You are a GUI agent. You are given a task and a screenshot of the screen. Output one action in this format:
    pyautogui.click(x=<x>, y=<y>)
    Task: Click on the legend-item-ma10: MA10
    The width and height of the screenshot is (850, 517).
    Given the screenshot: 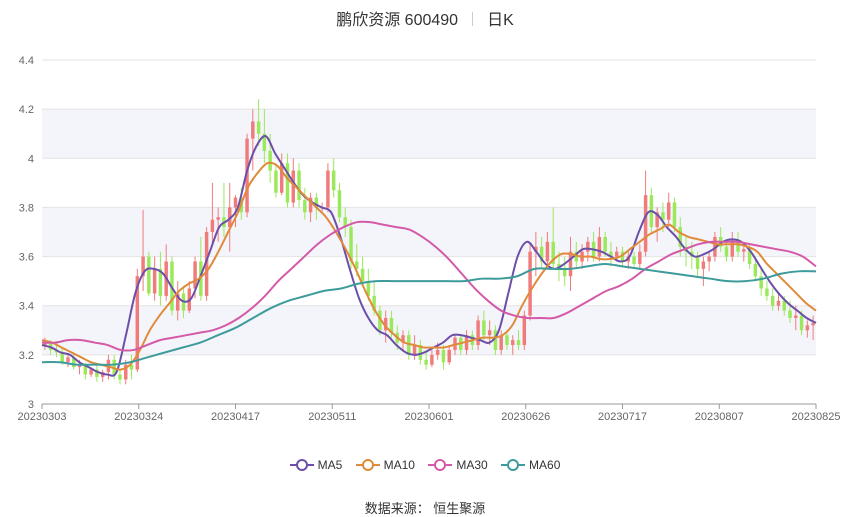 What is the action you would take?
    pyautogui.click(x=385, y=465)
    